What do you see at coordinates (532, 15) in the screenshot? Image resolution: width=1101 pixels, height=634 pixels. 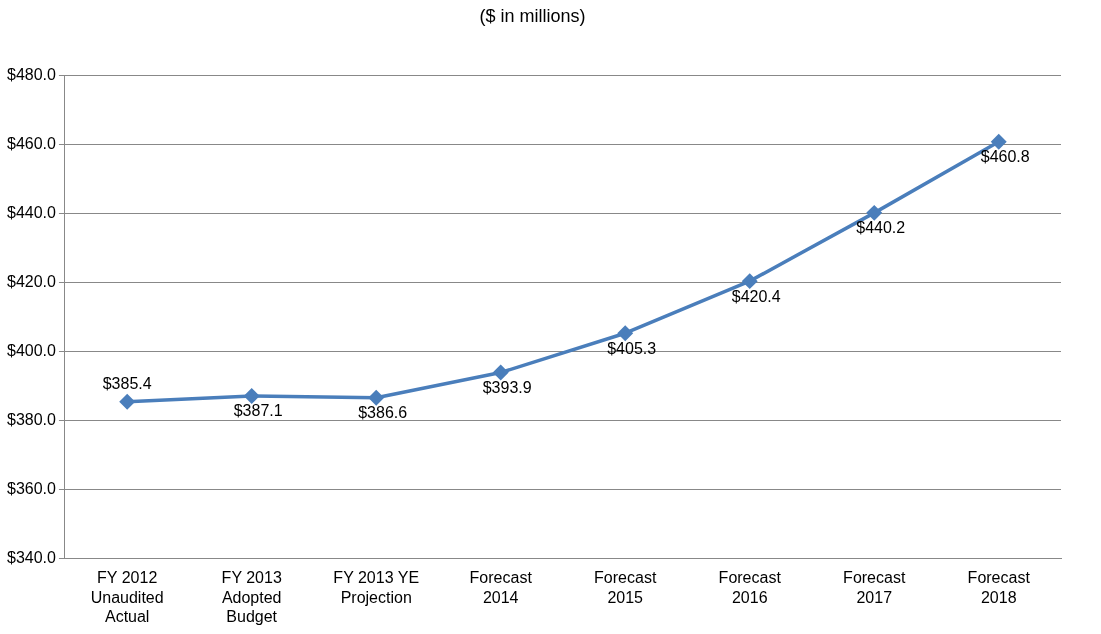 I see `chart-title: ($ in millions)` at bounding box center [532, 15].